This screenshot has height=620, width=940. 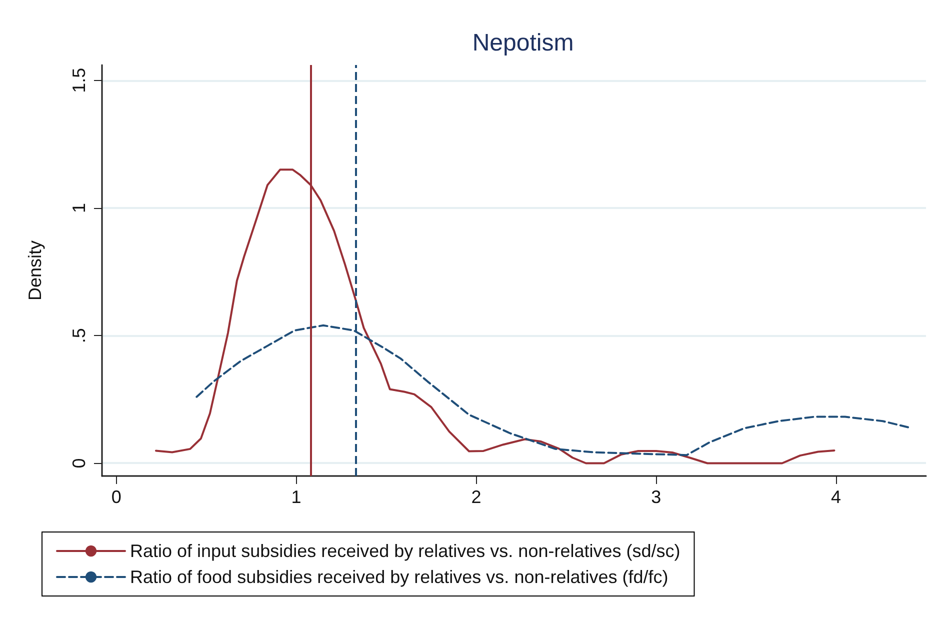 I want to click on y-tick-label: 1.5, so click(x=79, y=80).